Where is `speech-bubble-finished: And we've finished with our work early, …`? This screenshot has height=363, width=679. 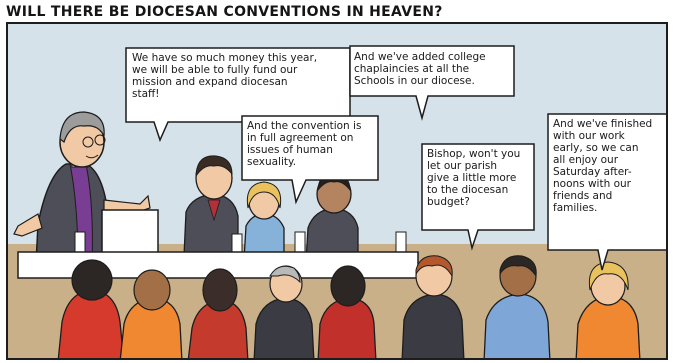 speech-bubble-finished: And we've finished with our work early, … is located at coordinates (603, 166).